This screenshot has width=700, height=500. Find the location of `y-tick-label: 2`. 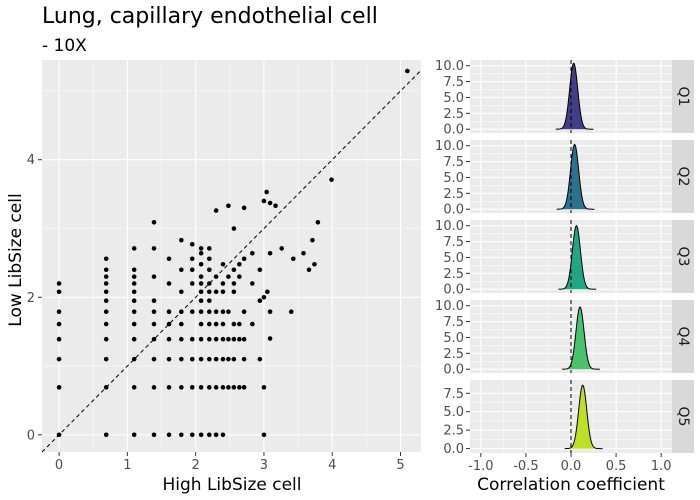

y-tick-label: 2 is located at coordinates (31, 298).